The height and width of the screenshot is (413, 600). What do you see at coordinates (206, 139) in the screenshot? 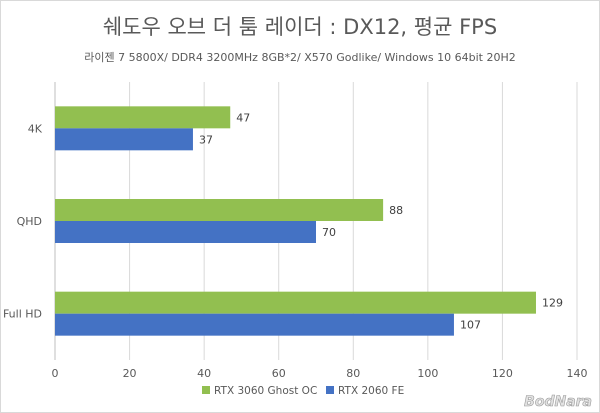
I see `data-label: 37` at bounding box center [206, 139].